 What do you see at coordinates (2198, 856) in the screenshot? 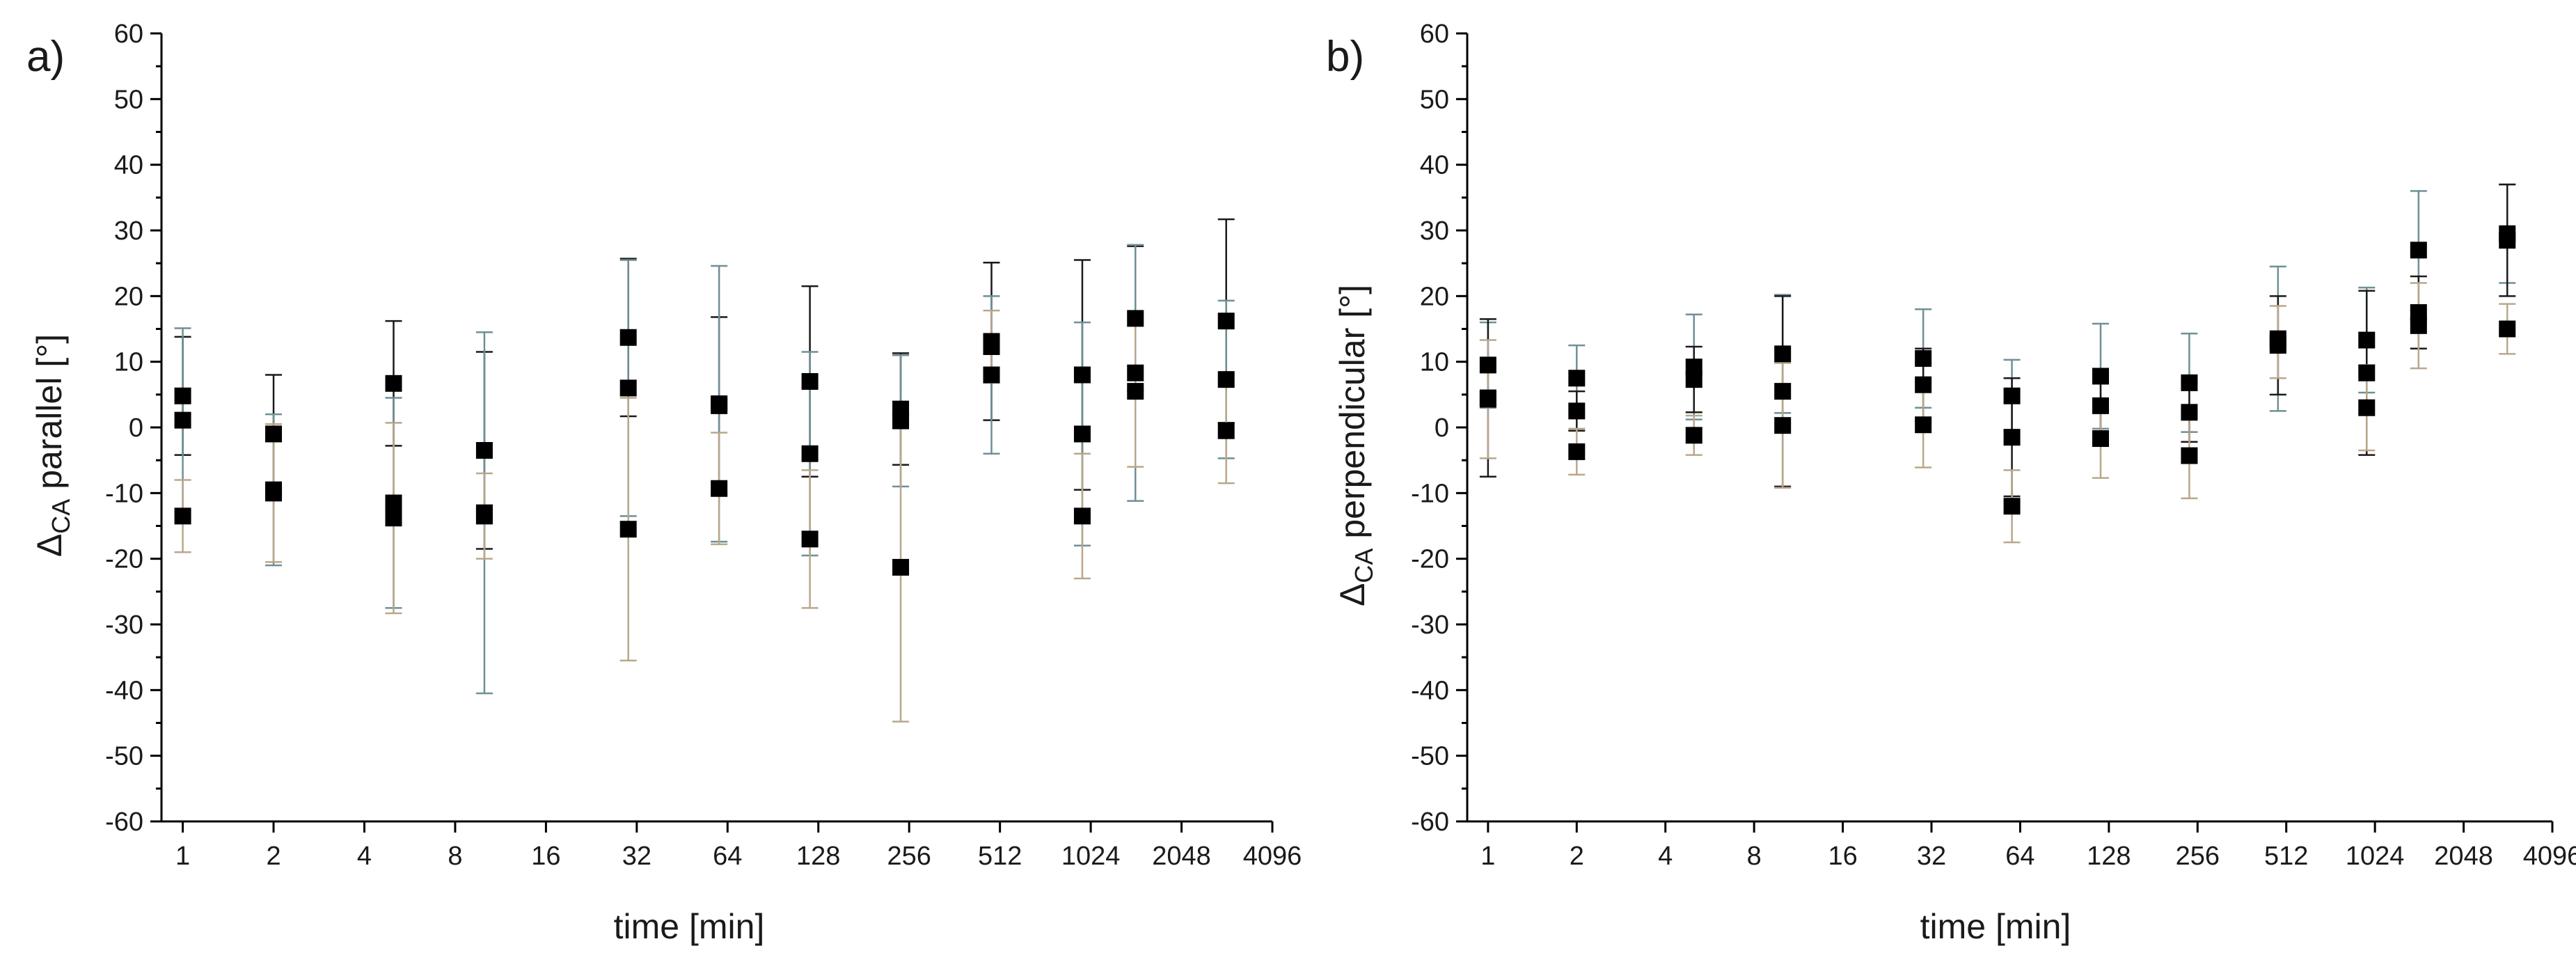
I see `panel-b-x-tick-label: 256` at bounding box center [2198, 856].